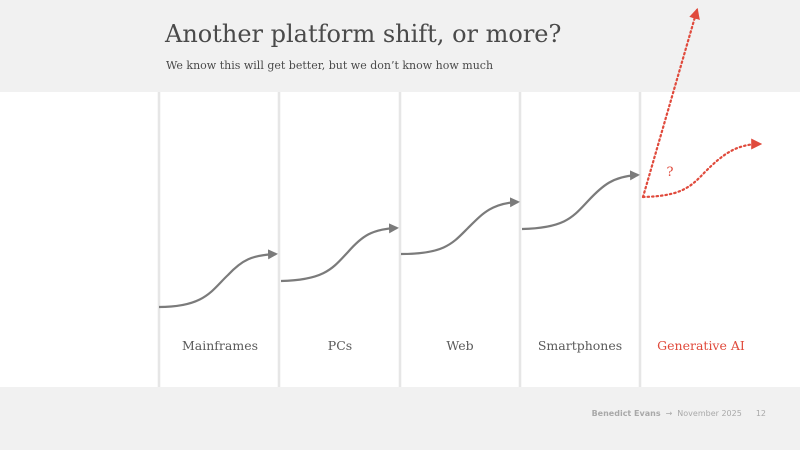 The image size is (800, 450). What do you see at coordinates (670, 172) in the screenshot?
I see `question-mark: ?` at bounding box center [670, 172].